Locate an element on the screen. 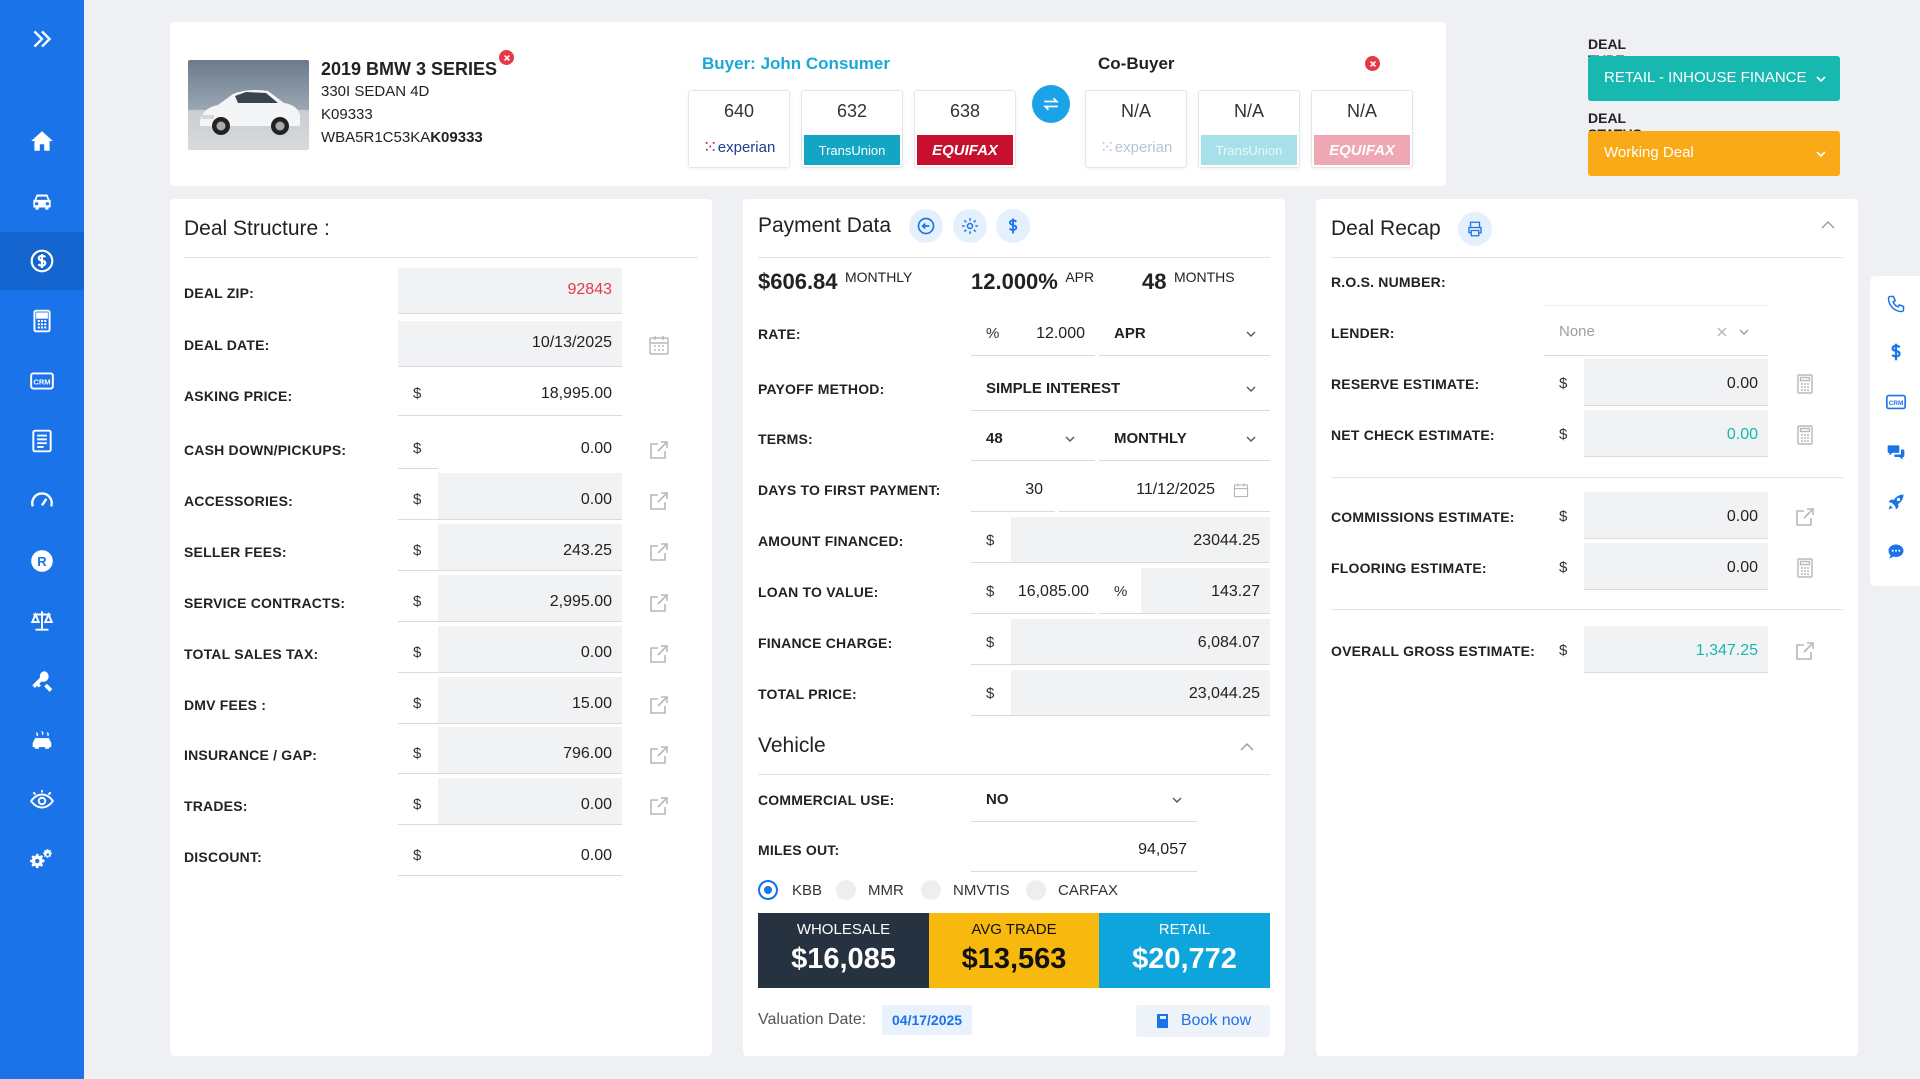  dmv-fees-input is located at coordinates (530, 700).